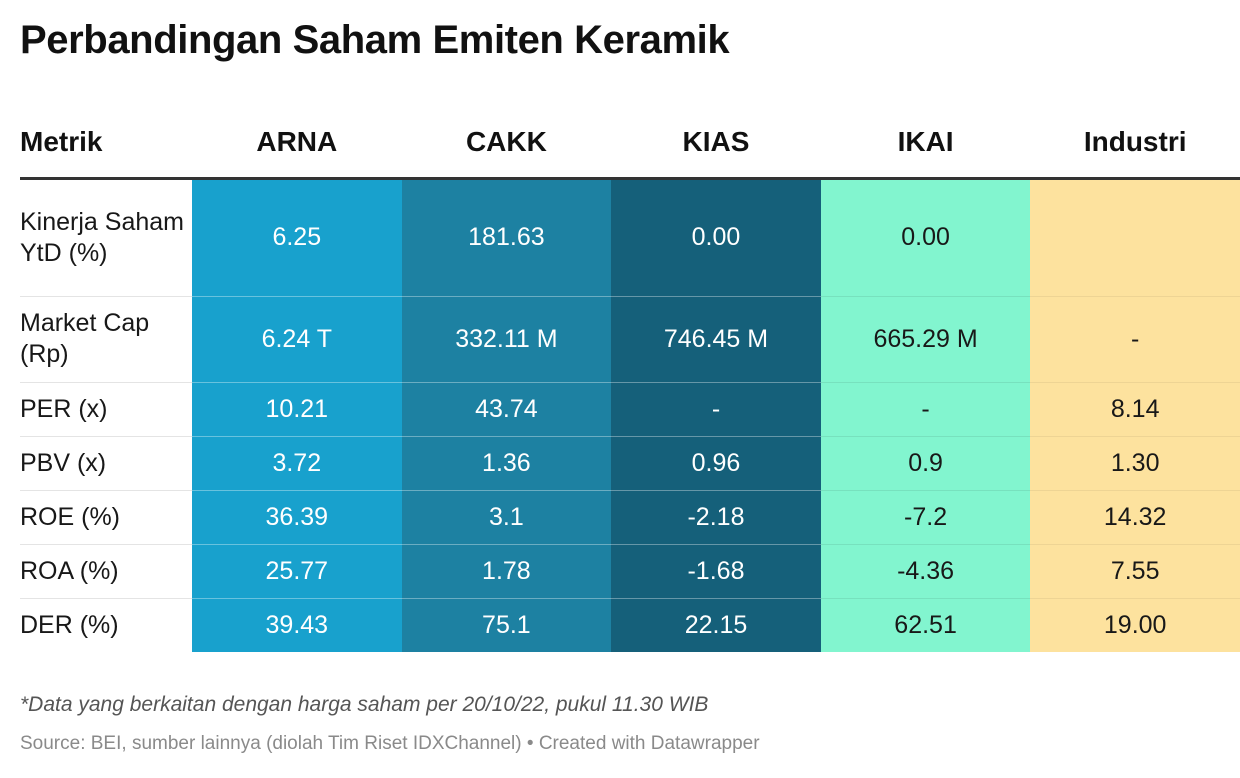  Describe the element at coordinates (506, 625) in the screenshot. I see `table-cell: 75.1` at that location.